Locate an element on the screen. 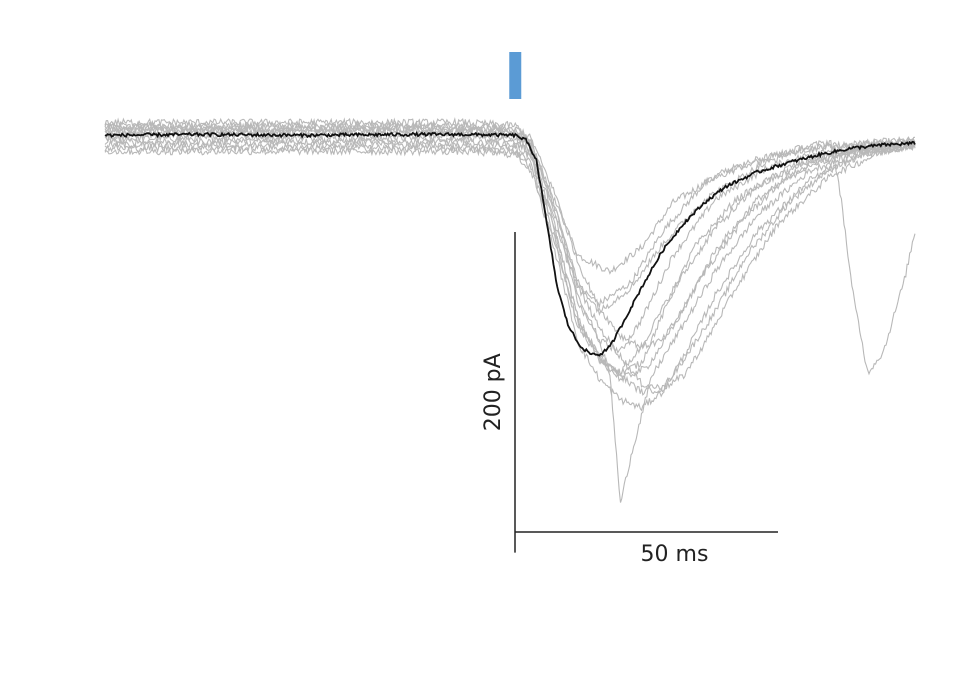 The height and width of the screenshot is (687, 953). stimulus-marker is located at coordinates (515, 75).